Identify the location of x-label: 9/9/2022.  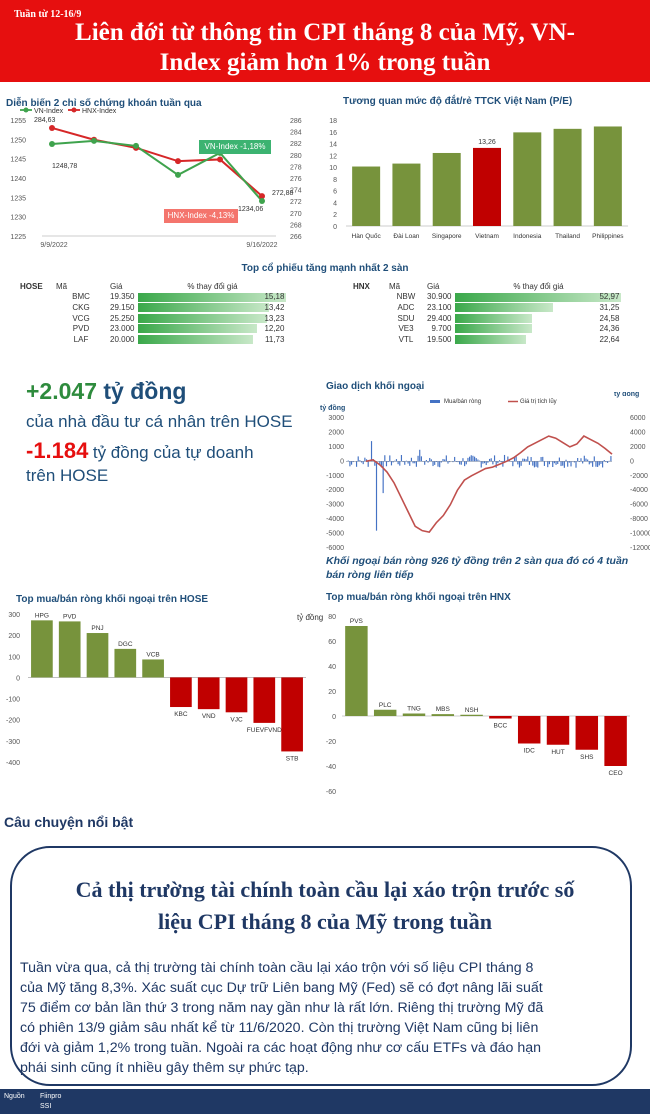
(53, 245).